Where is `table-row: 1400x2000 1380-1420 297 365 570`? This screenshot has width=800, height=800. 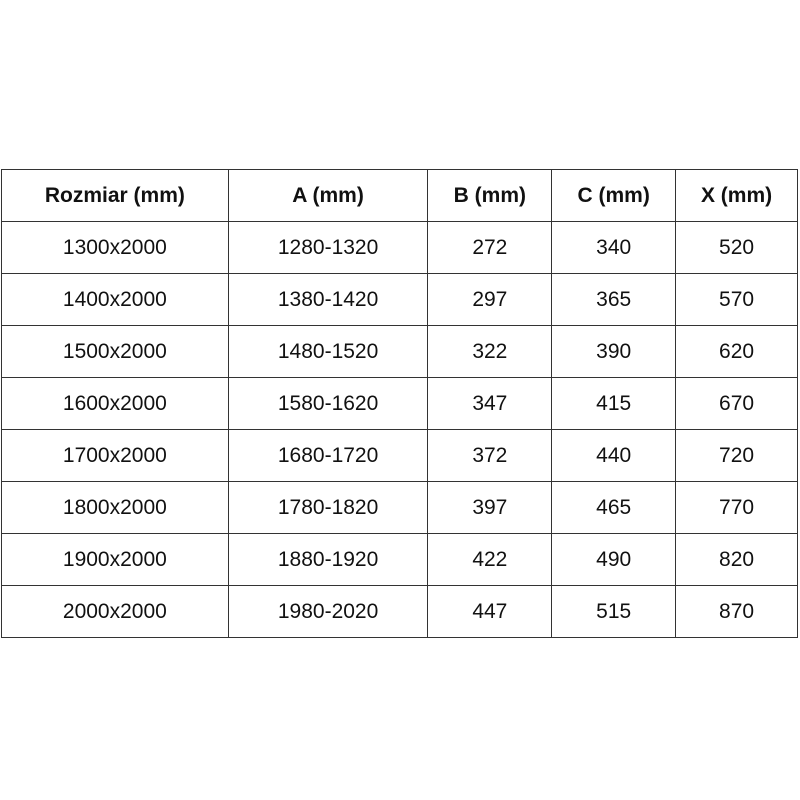 table-row: 1400x2000 1380-1420 297 365 570 is located at coordinates (399, 299).